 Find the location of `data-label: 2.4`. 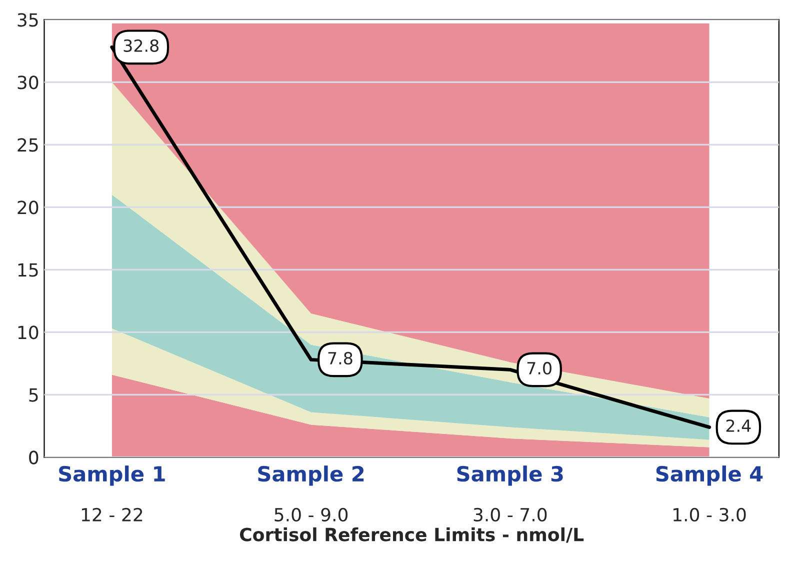

data-label: 2.4 is located at coordinates (738, 425).